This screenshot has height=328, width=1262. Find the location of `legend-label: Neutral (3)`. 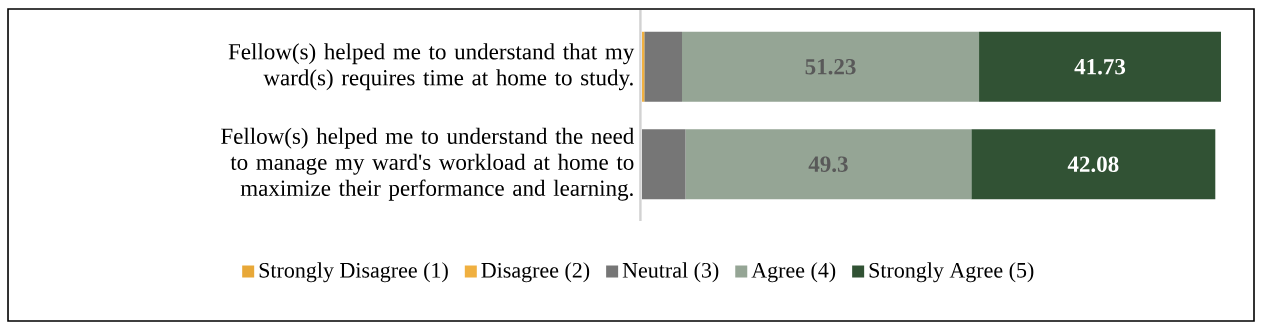

legend-label: Neutral (3) is located at coordinates (670, 272).